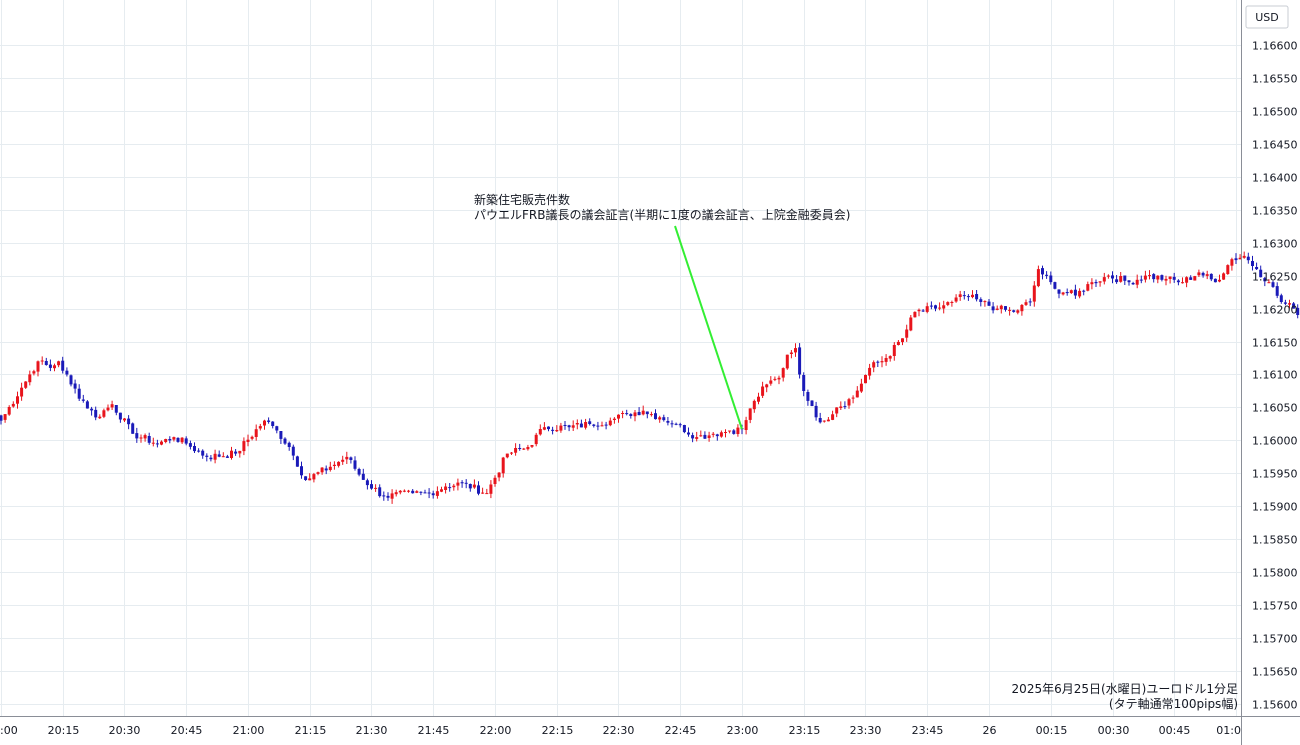 This screenshot has width=1300, height=745. What do you see at coordinates (1275, 79) in the screenshot?
I see `price-tick-label: 1.16550` at bounding box center [1275, 79].